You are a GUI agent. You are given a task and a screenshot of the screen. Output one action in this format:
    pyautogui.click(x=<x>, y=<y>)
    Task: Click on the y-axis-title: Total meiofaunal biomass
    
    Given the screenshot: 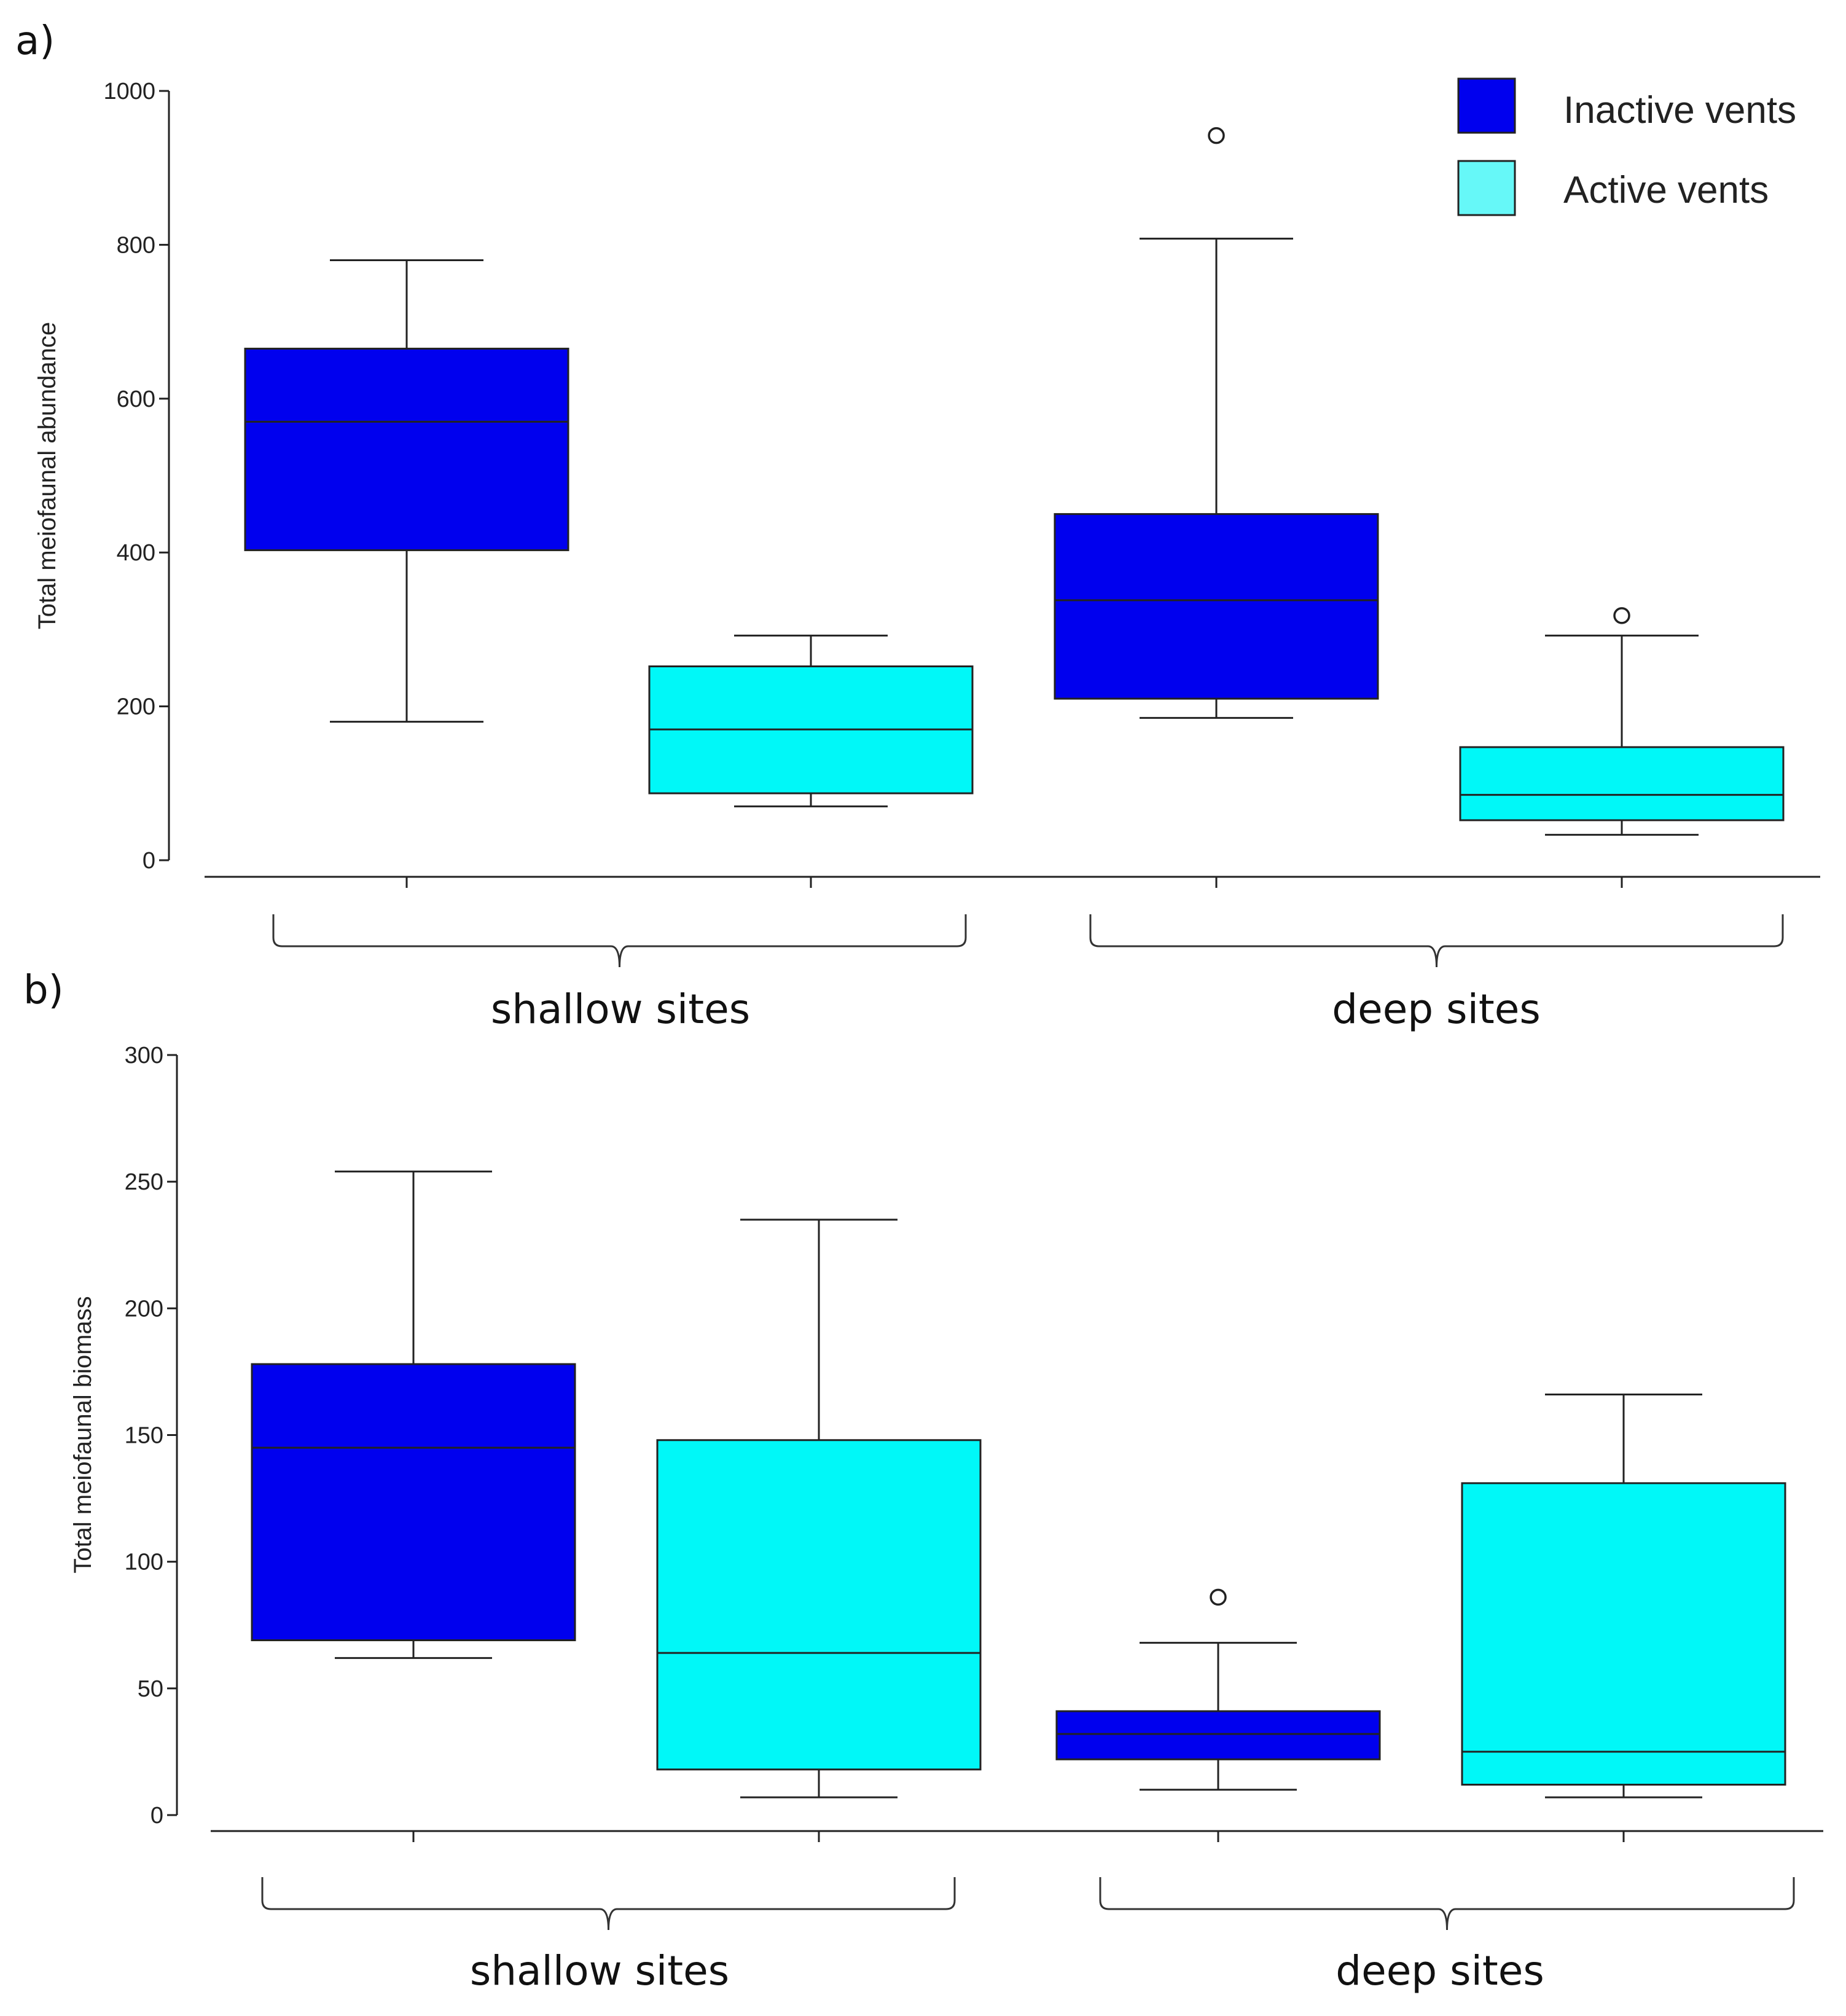 What is the action you would take?
    pyautogui.click(x=83, y=1434)
    